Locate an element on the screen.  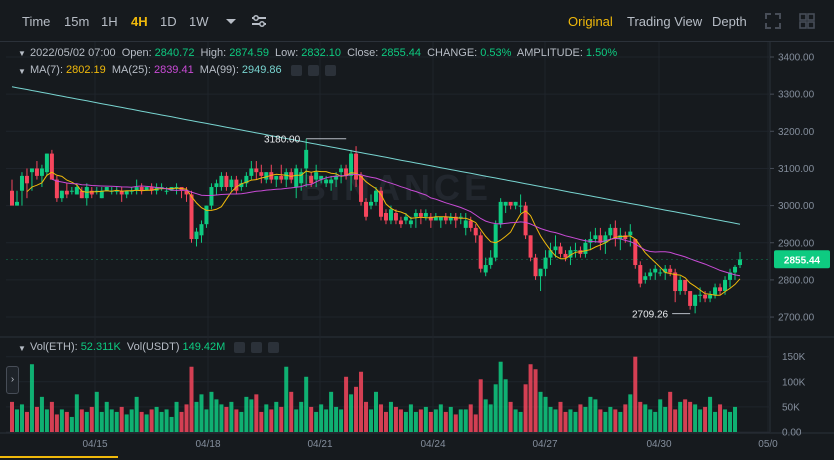
collapse-volume-icon: ▼ is located at coordinates (22, 348).